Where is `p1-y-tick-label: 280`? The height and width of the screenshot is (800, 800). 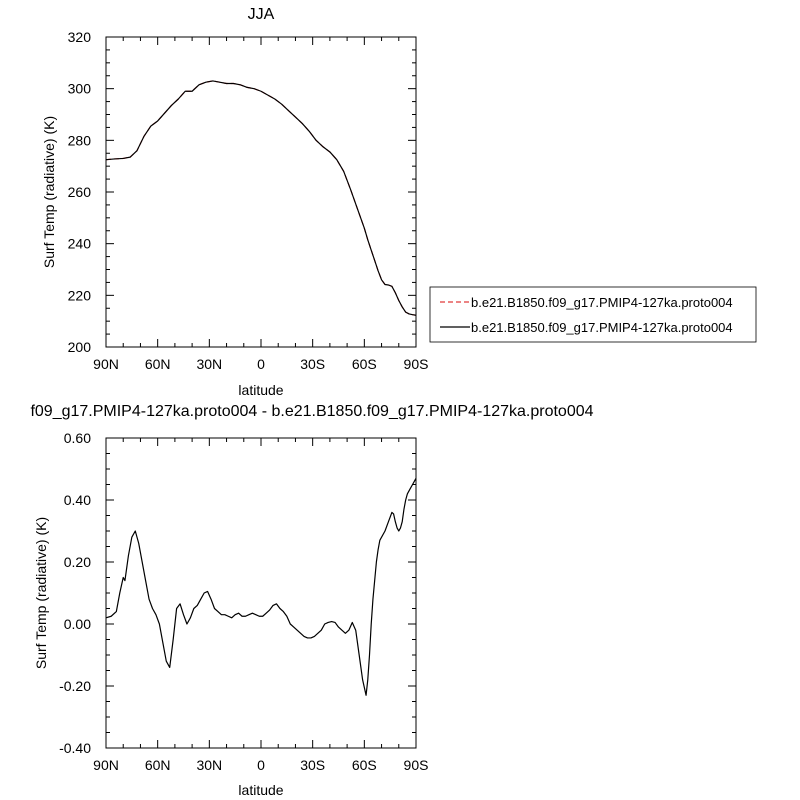 p1-y-tick-label: 280 is located at coordinates (80, 140).